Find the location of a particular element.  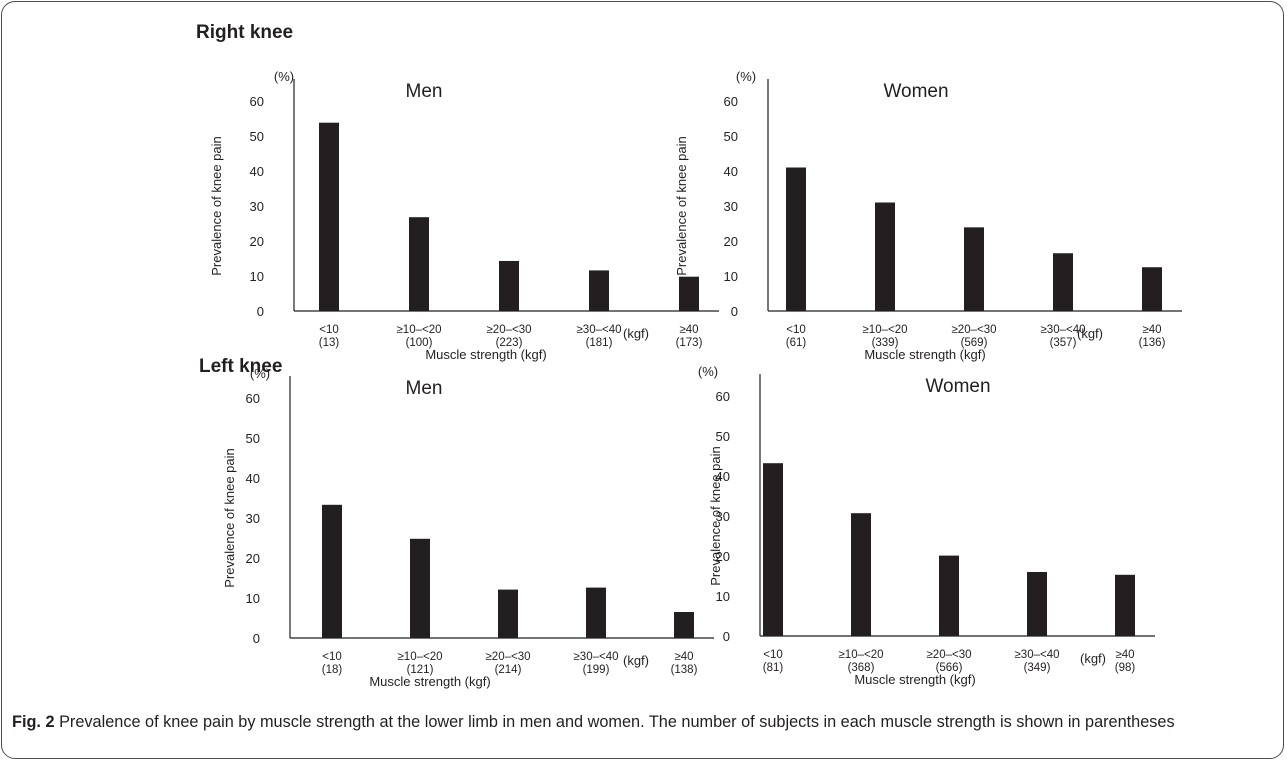

x-tick-count: (349) is located at coordinates (1037, 668).